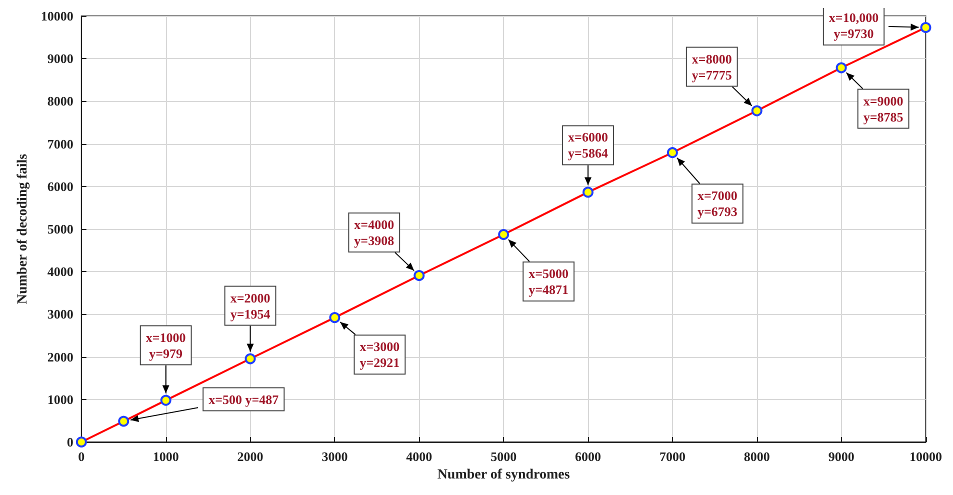 This screenshot has height=495, width=953. I want to click on annotation: x=4000 y=3908, so click(374, 232).